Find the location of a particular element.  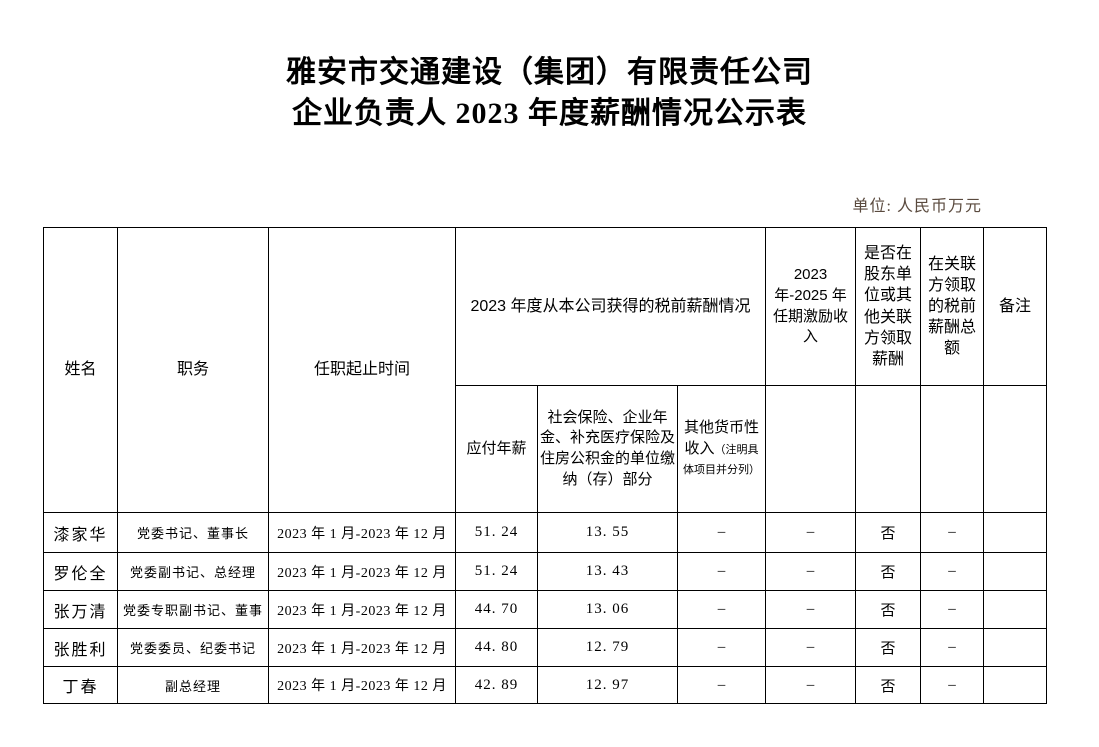

name-cell: 罗伦全 is located at coordinates (80, 571).